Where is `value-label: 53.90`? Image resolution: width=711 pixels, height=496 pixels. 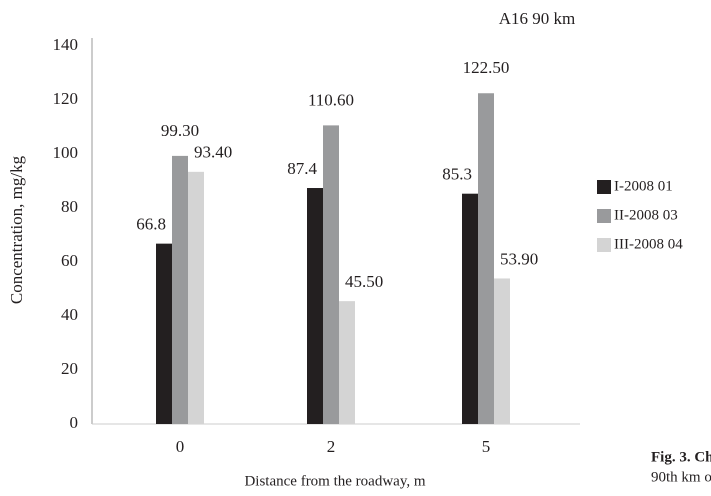
value-label: 53.90 is located at coordinates (519, 258).